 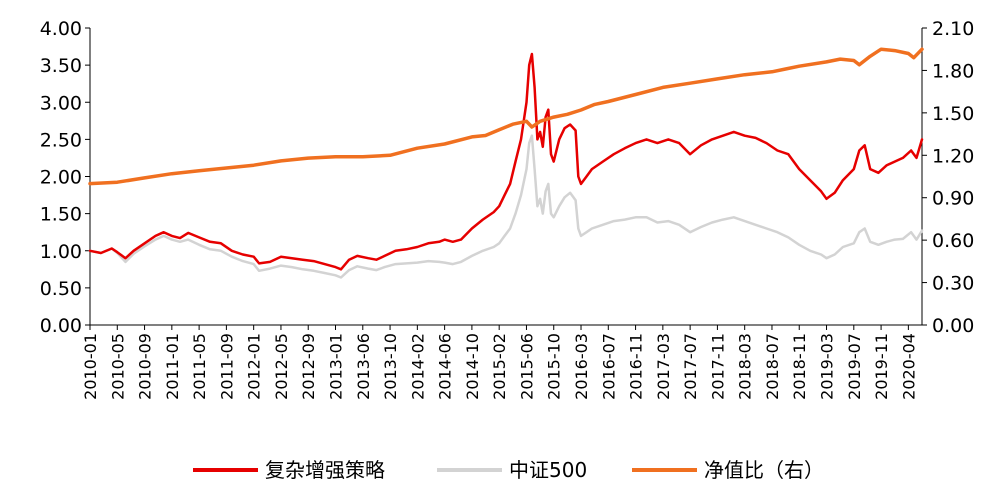 I want to click on left-tick-label: 2.00, so click(x=61, y=178).